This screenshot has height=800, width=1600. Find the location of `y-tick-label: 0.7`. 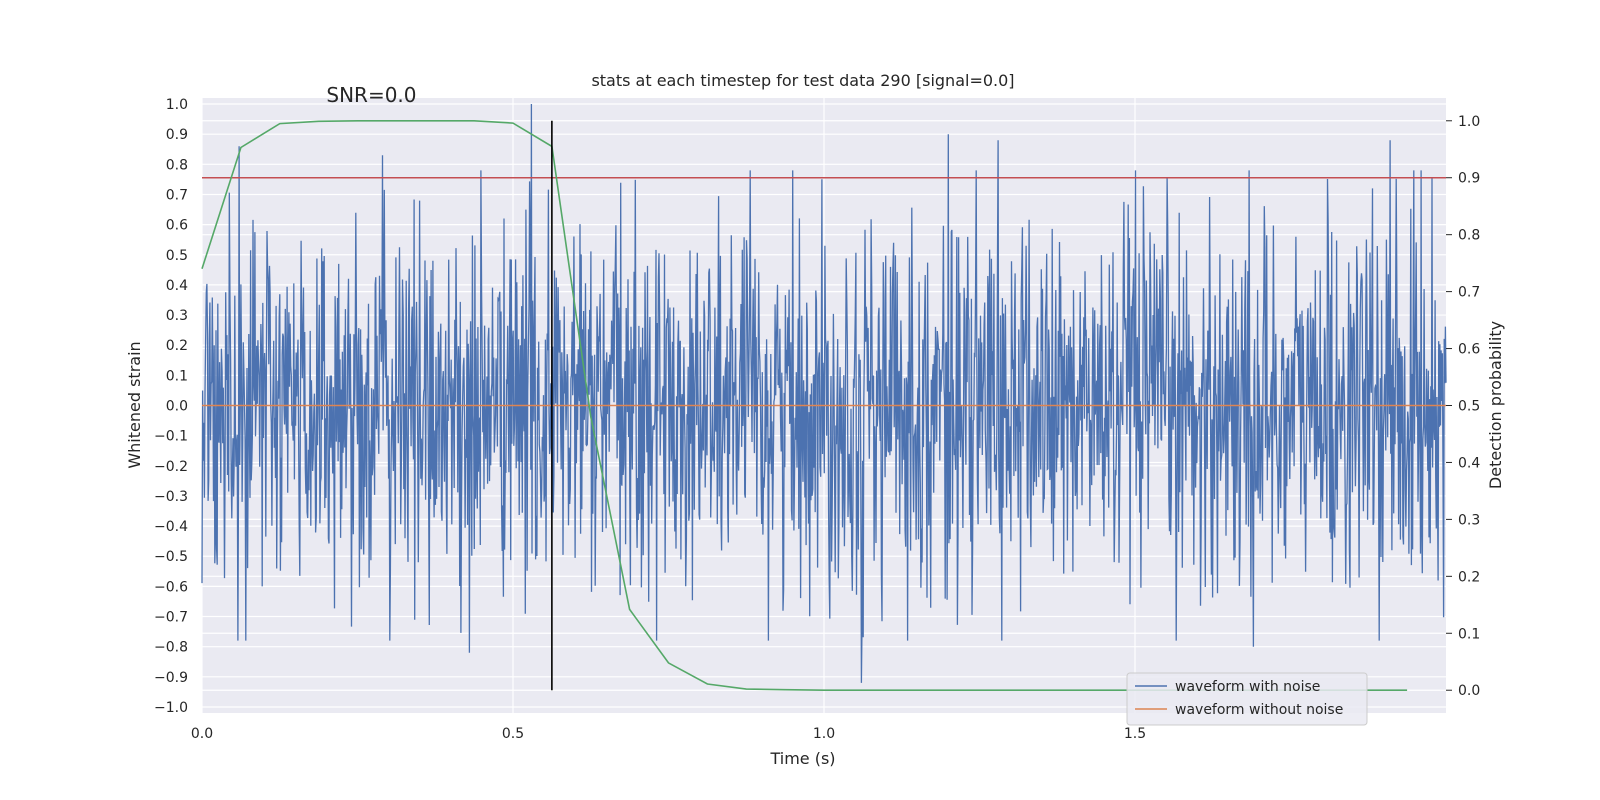

y-tick-label: 0.7 is located at coordinates (177, 195).